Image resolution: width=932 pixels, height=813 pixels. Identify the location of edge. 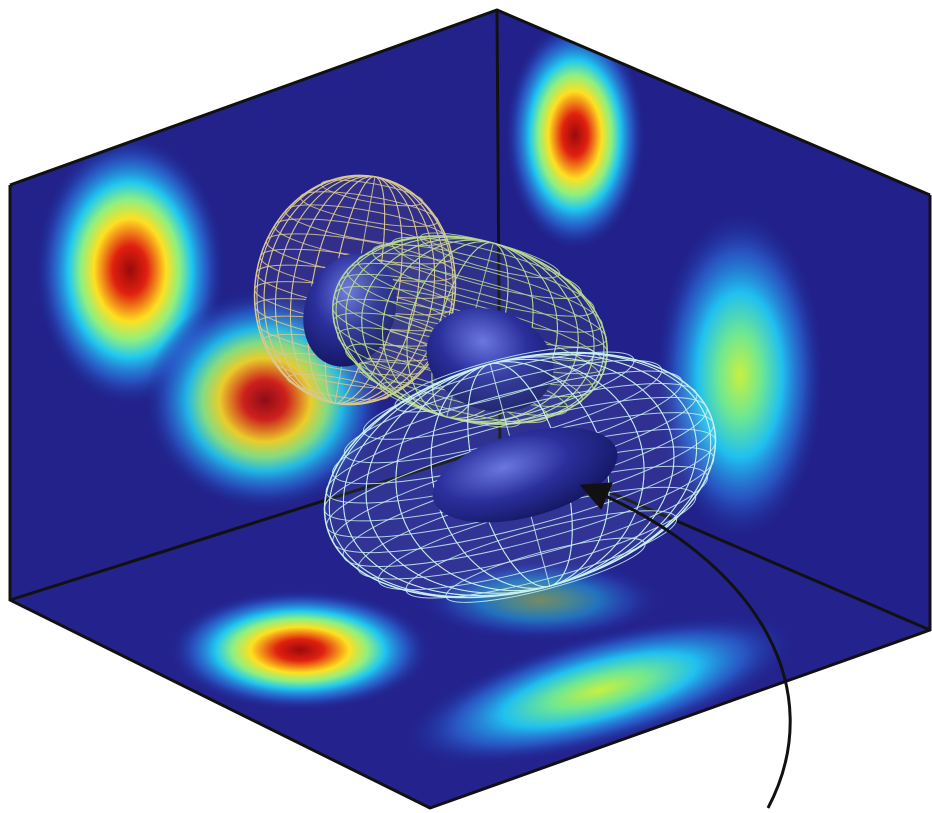
(255, 522).